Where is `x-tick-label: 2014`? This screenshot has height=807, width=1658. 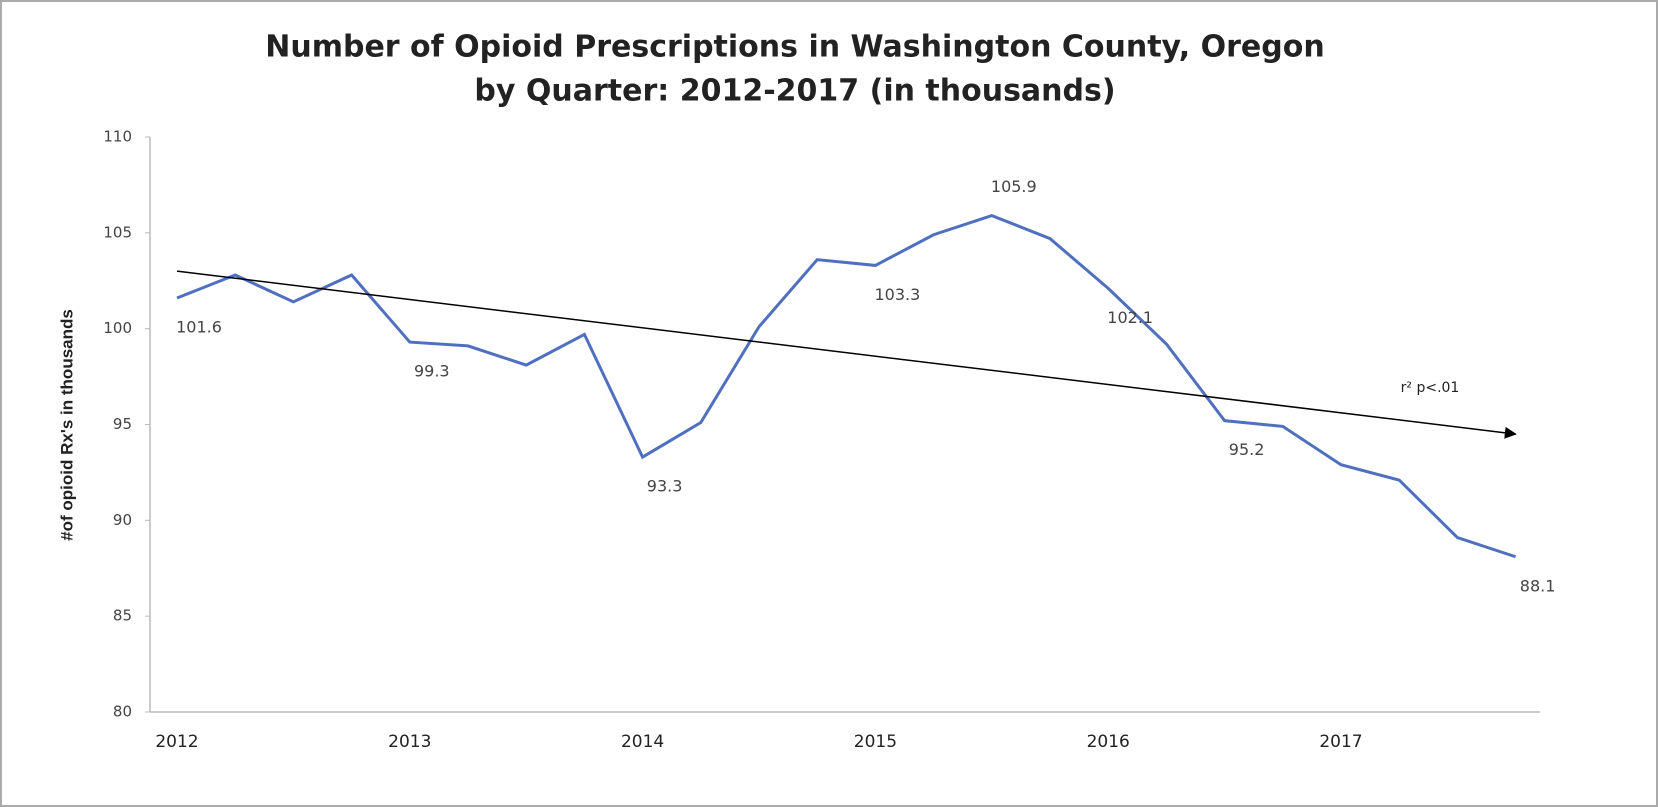
x-tick-label: 2014 is located at coordinates (642, 742).